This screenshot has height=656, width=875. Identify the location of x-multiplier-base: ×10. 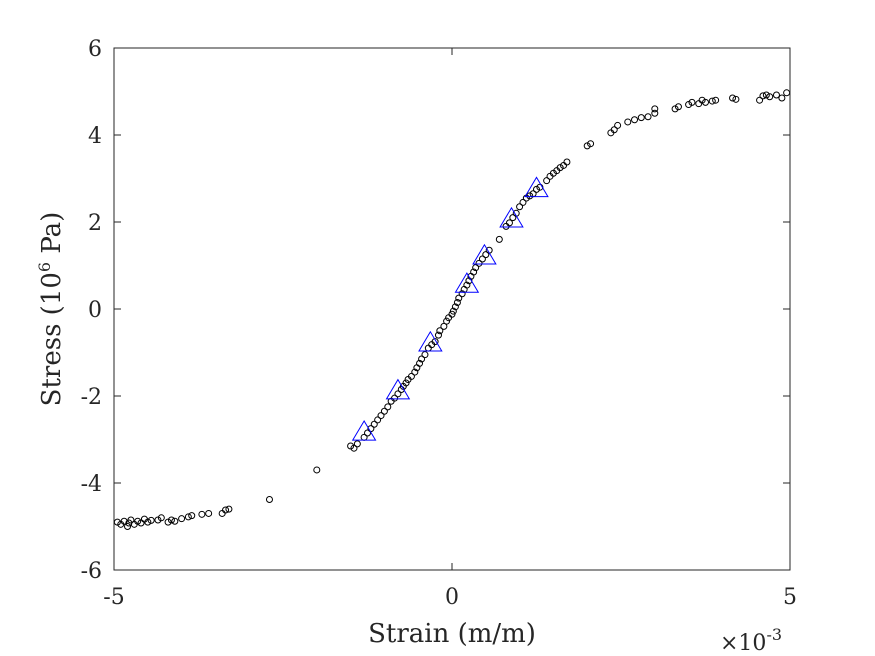
(743, 643).